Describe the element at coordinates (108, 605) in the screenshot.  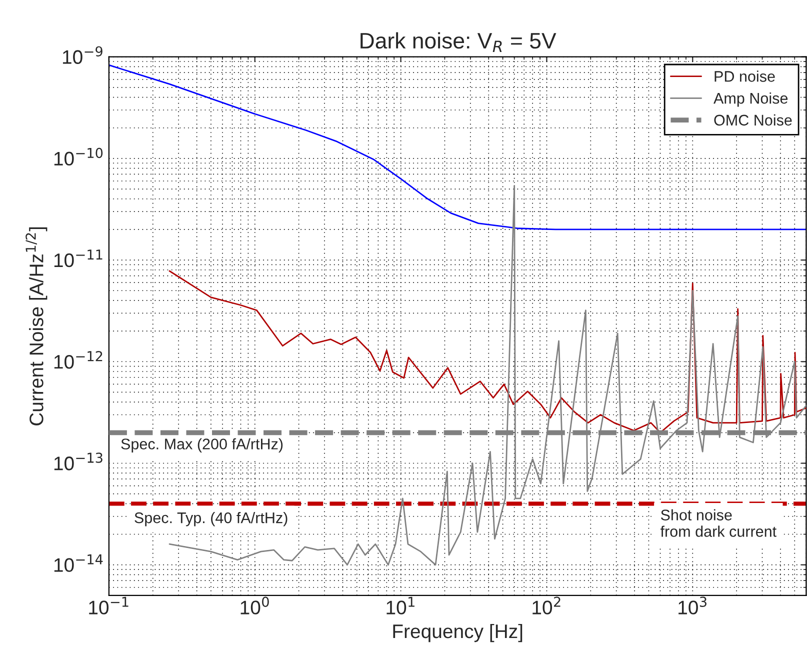
I see `x-tick-label: 10$^{−1}$` at that location.